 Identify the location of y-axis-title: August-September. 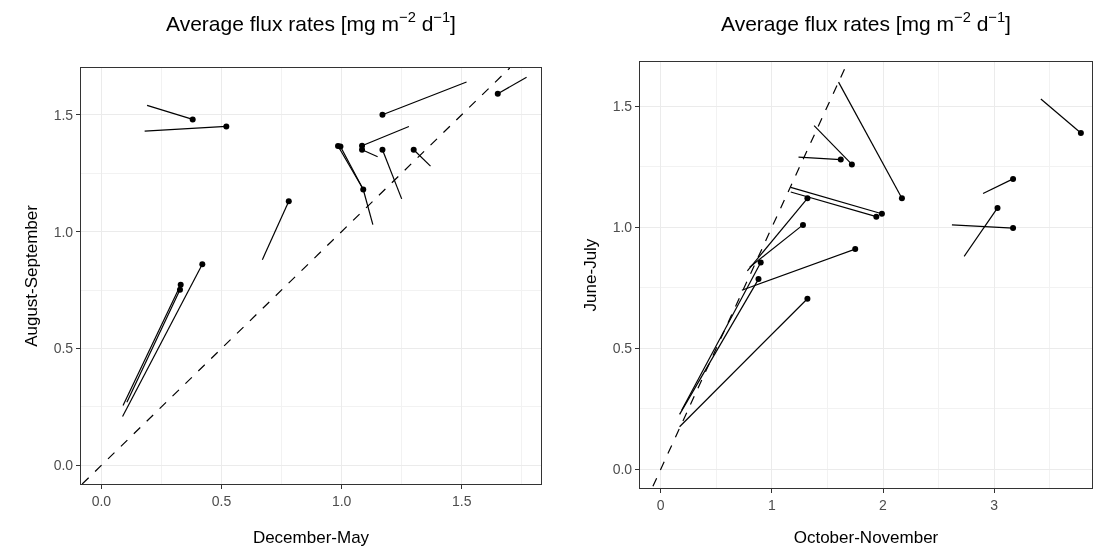
(31, 275).